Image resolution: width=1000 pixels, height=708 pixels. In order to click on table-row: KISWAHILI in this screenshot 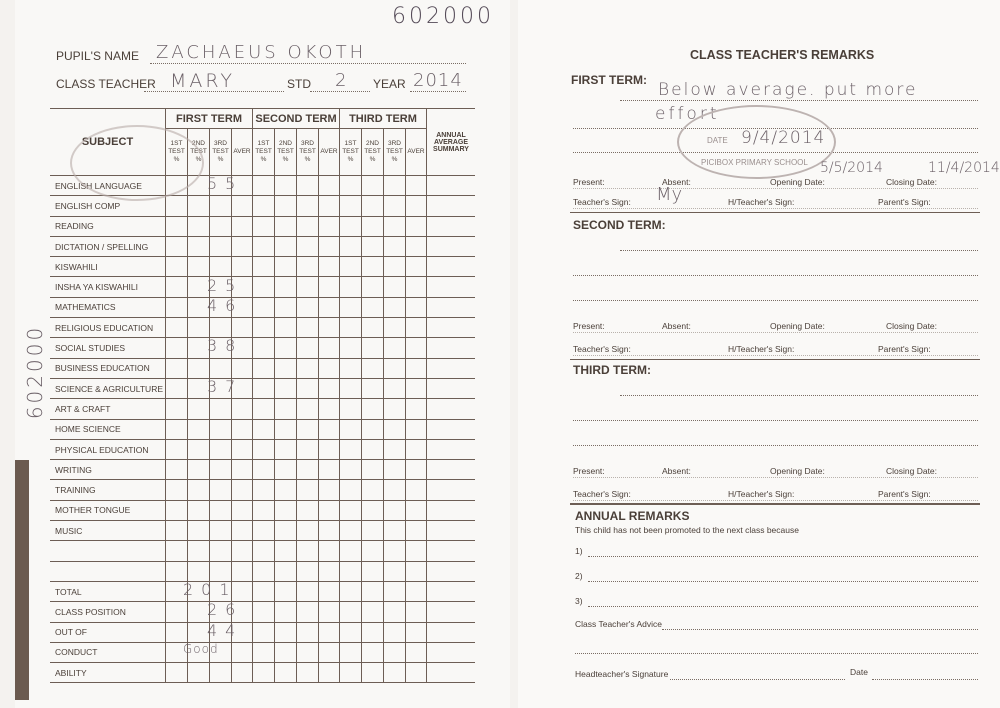, I will do `click(262, 267)`.